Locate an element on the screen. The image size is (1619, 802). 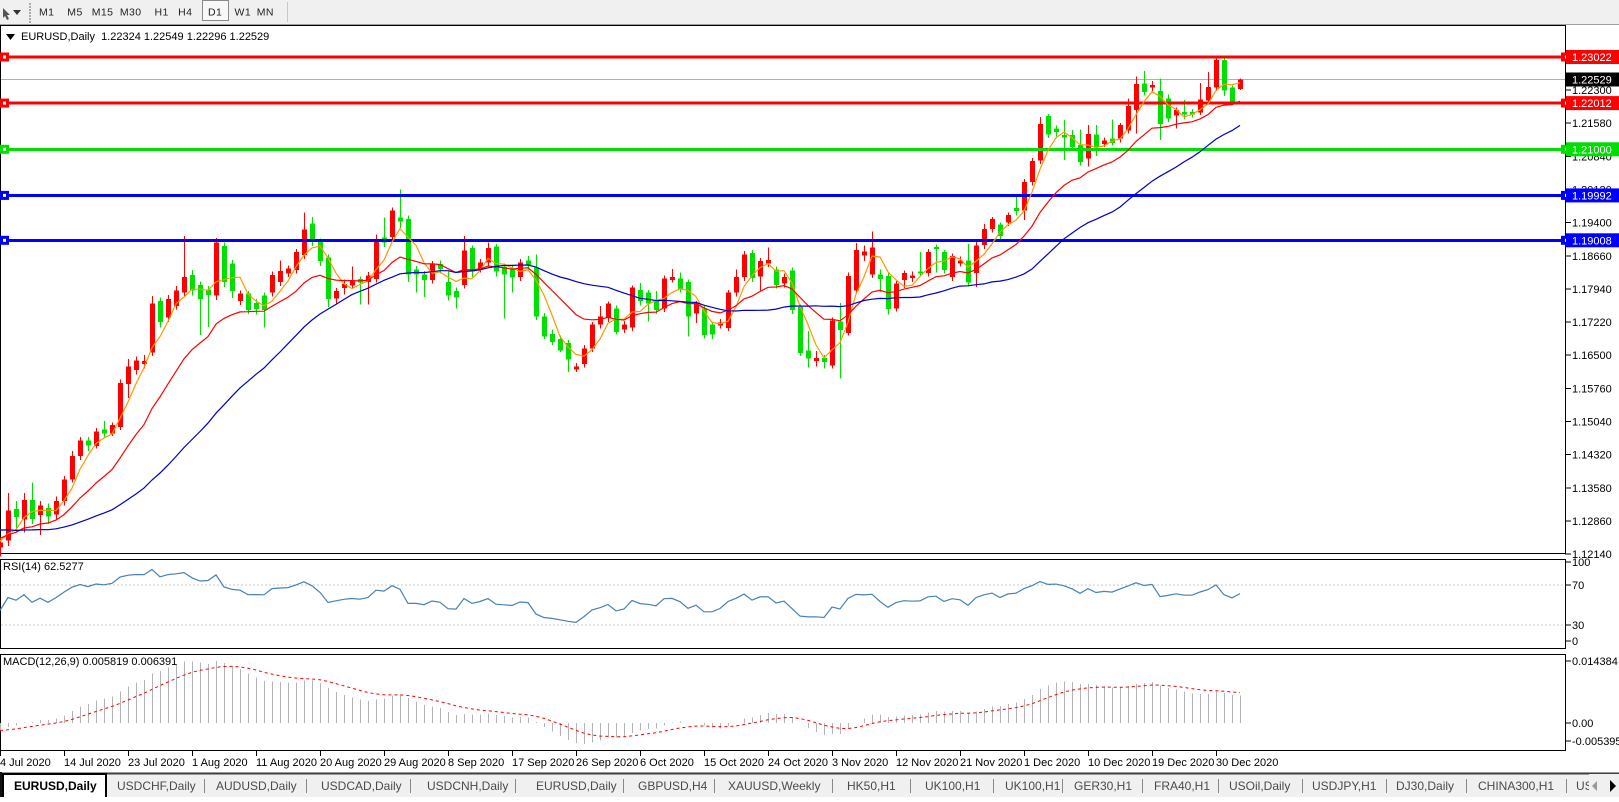
svg-text: 100 is located at coordinates (1581, 563).